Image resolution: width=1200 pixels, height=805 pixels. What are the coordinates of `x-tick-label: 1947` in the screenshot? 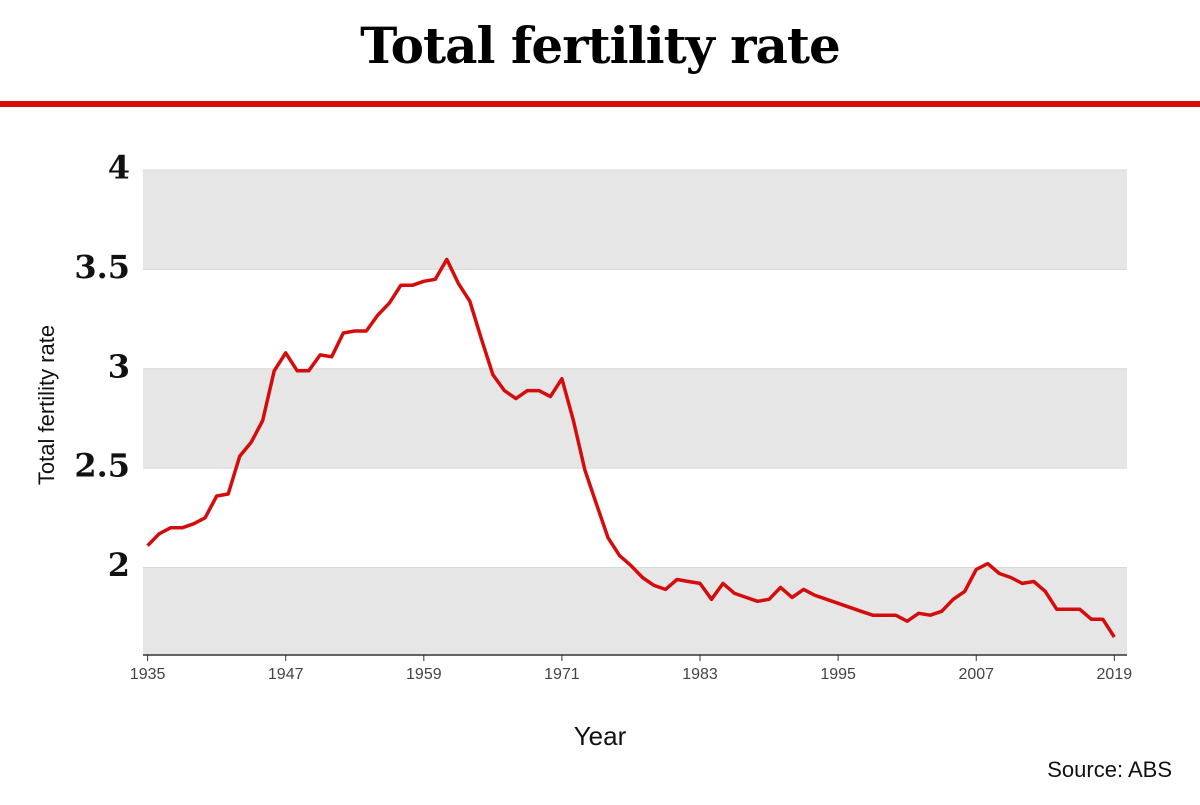 It's located at (286, 674).